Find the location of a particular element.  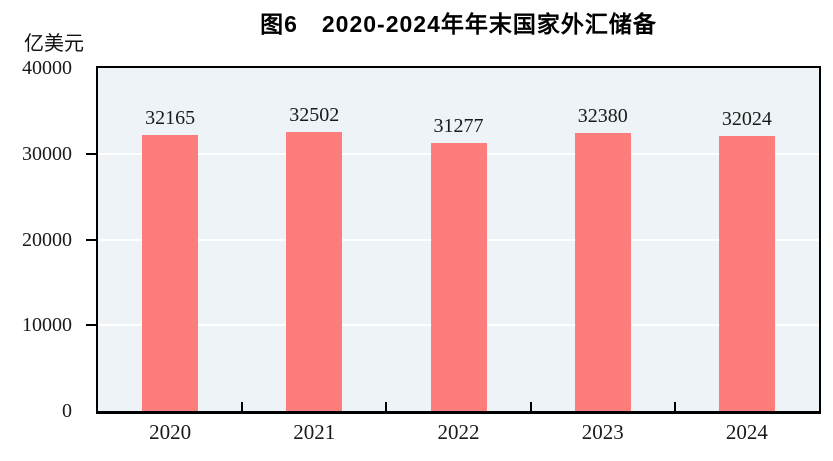

bar-value-label-2023: 32380 is located at coordinates (602, 116).